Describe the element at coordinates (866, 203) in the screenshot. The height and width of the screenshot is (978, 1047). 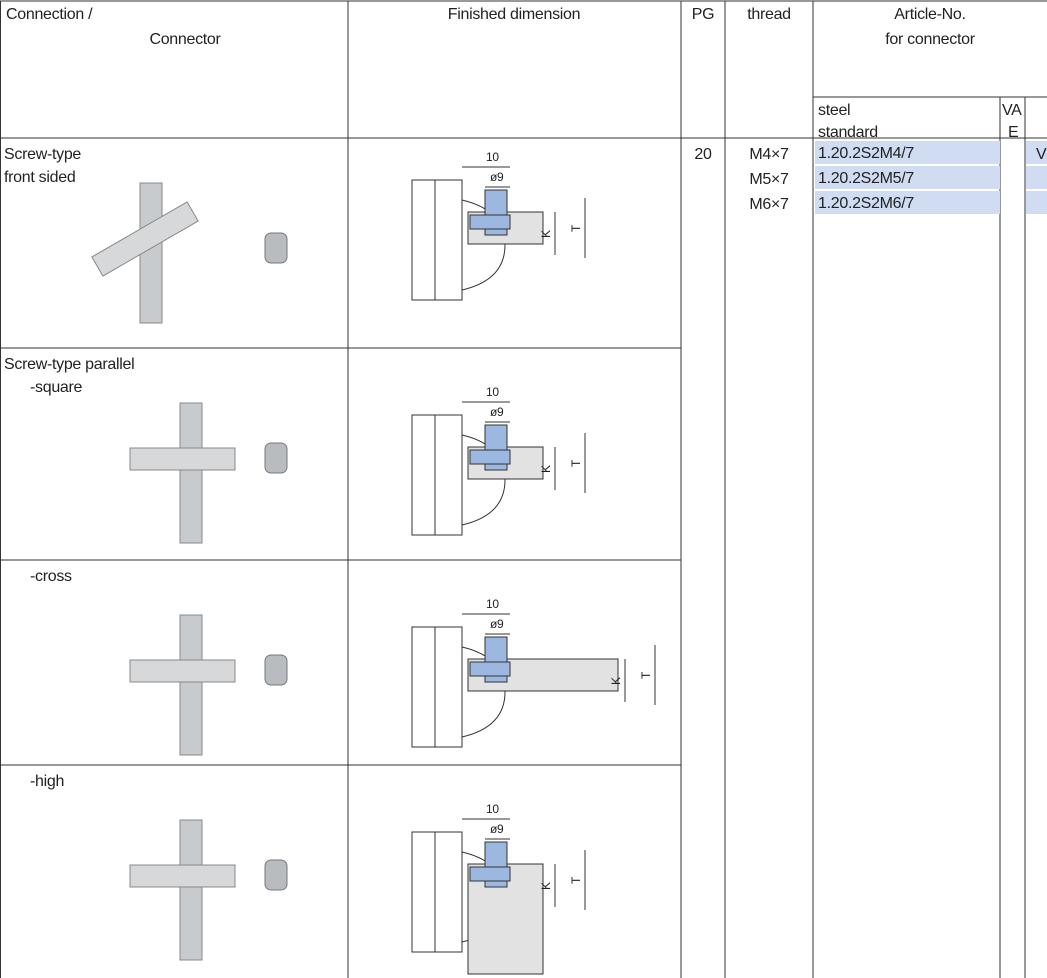
I see `article-number: 1.20.2S2M6/7` at that location.